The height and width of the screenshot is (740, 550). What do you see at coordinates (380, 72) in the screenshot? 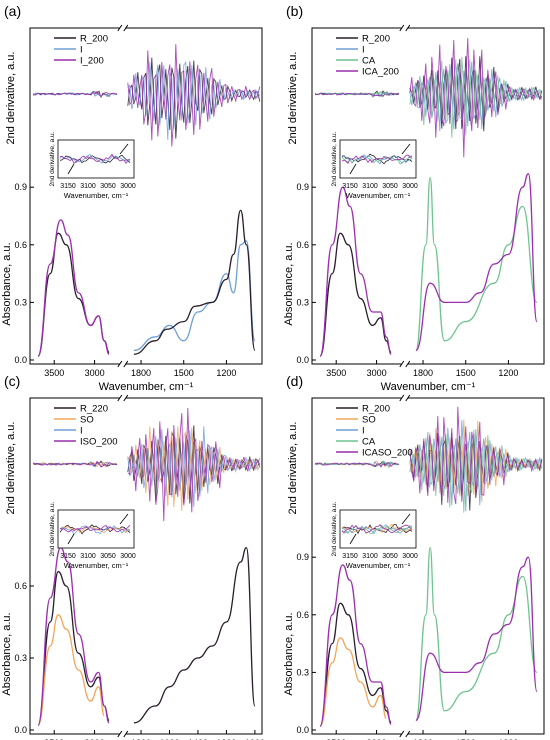
I see `legend-entry: ICA_200` at bounding box center [380, 72].